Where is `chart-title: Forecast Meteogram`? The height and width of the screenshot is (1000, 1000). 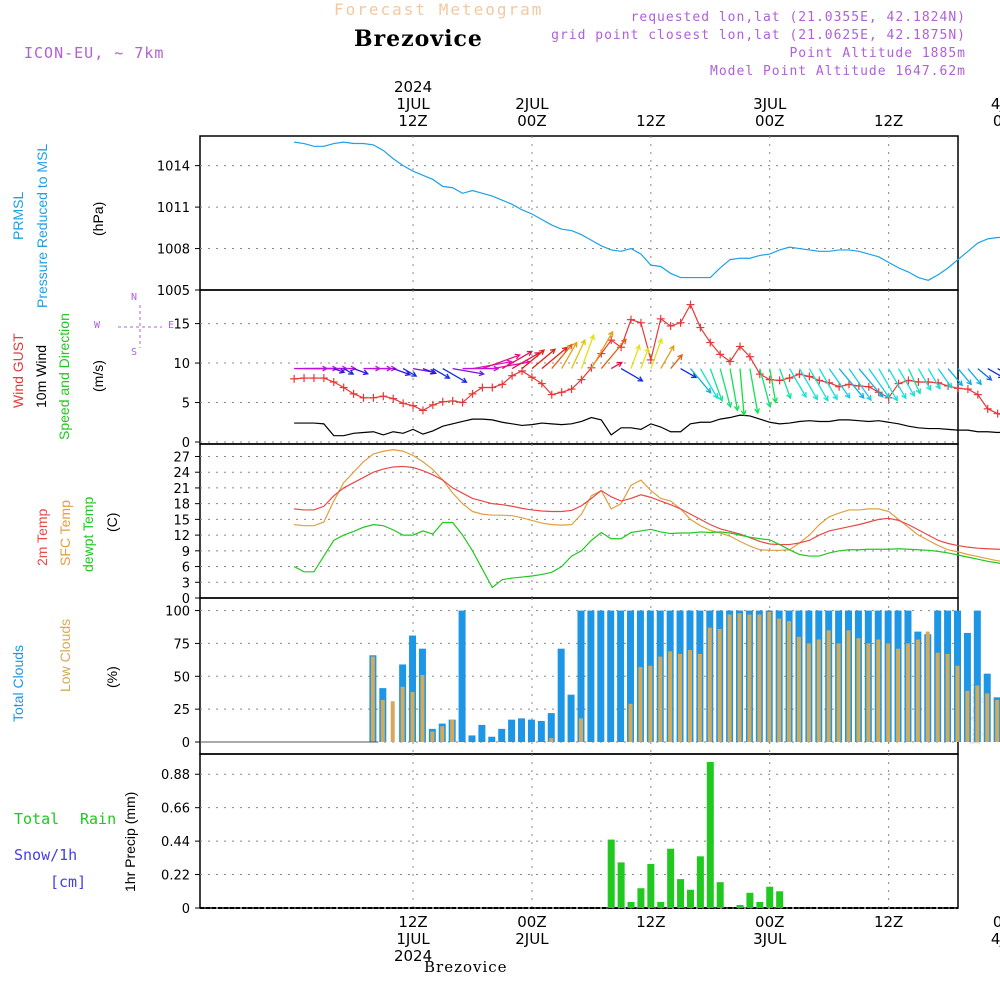
chart-title: Forecast Meteogram is located at coordinates (439, 9).